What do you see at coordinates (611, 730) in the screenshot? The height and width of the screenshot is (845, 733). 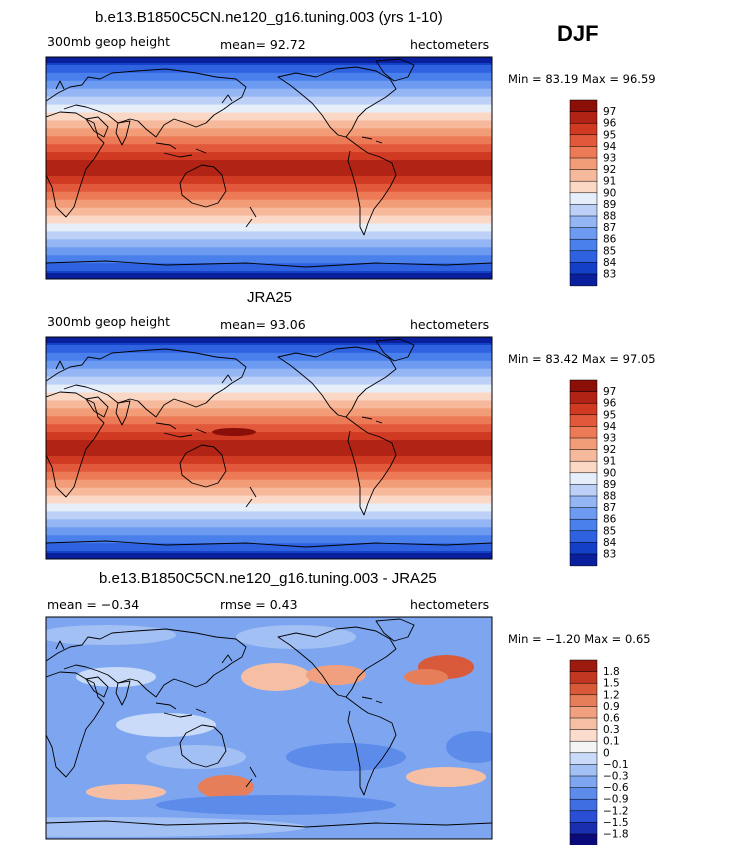 I see `colorbar-label: 0.3` at bounding box center [611, 730].